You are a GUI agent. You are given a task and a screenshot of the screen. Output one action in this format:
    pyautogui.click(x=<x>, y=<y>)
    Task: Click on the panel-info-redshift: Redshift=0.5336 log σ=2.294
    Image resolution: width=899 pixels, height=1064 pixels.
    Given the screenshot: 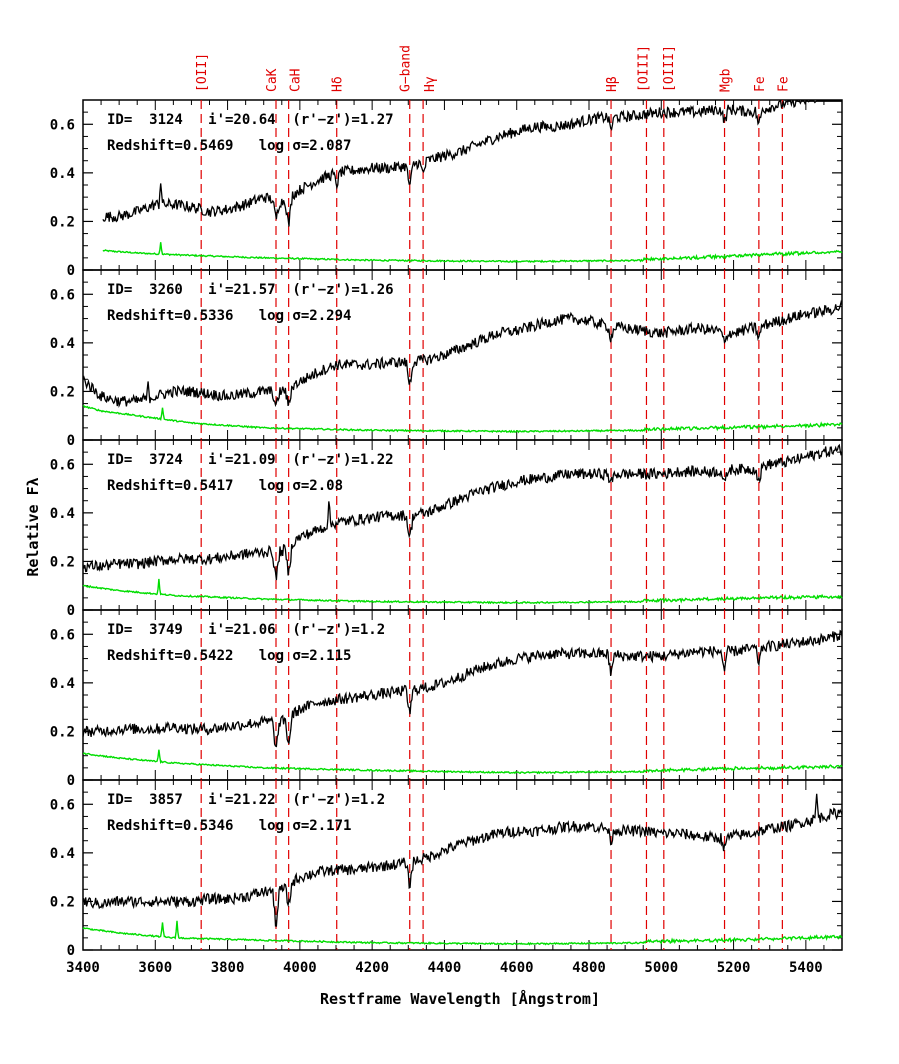 What is the action you would take?
    pyautogui.click(x=229, y=316)
    